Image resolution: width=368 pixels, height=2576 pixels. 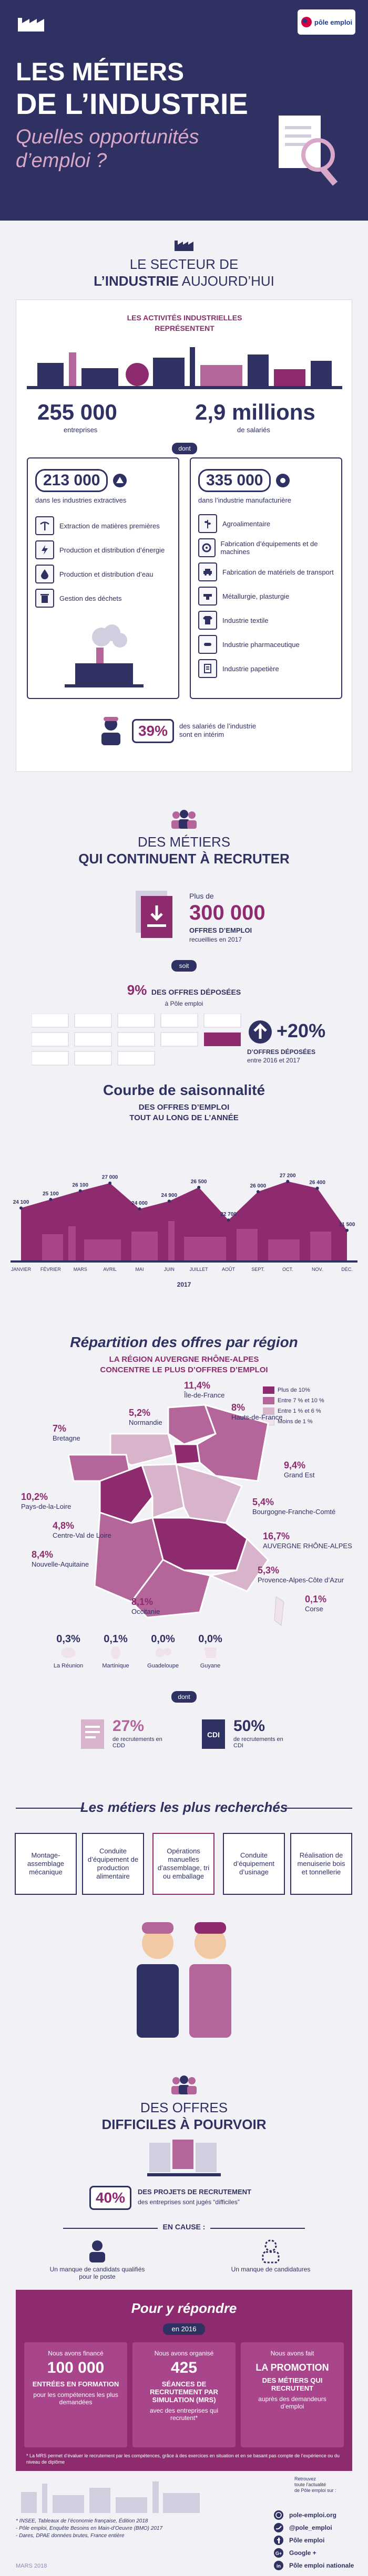 I want to click on person-absent-icon, so click(x=271, y=2251).